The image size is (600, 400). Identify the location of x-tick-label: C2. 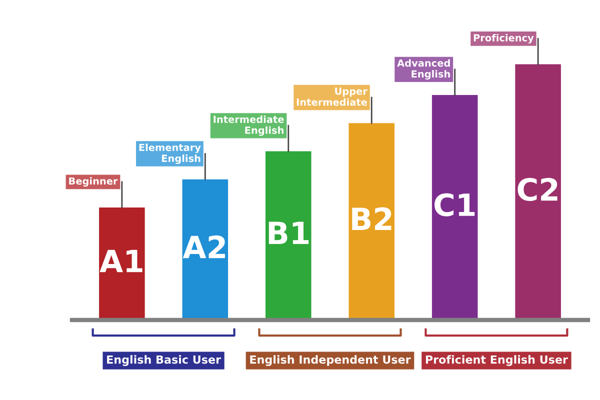
(538, 189).